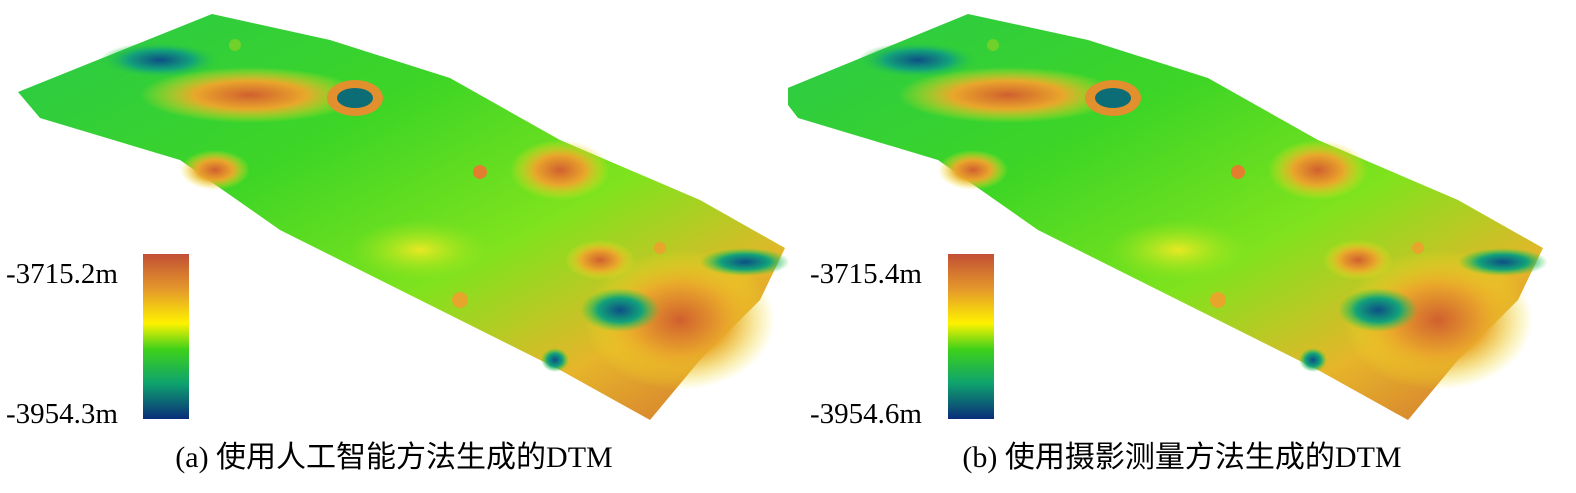 The image size is (1576, 493). I want to click on colorbar-b, so click(971, 336).